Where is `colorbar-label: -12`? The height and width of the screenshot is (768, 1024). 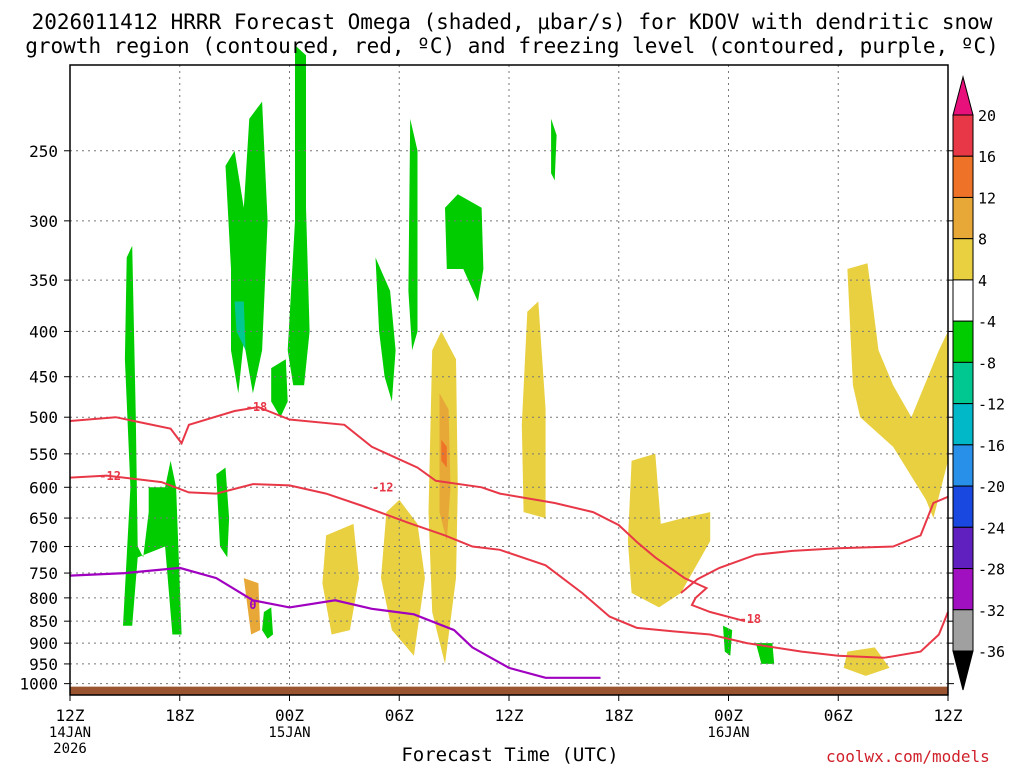 colorbar-label: -12 is located at coordinates (991, 405).